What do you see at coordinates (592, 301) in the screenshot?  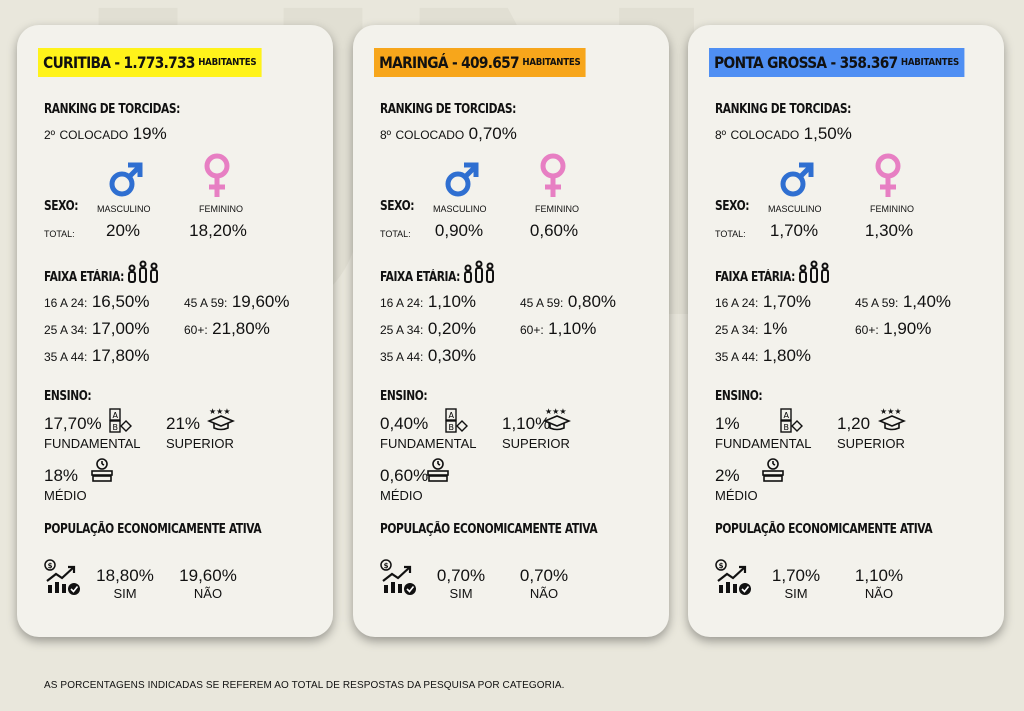 I see `age-45-59-value: 0,80%` at bounding box center [592, 301].